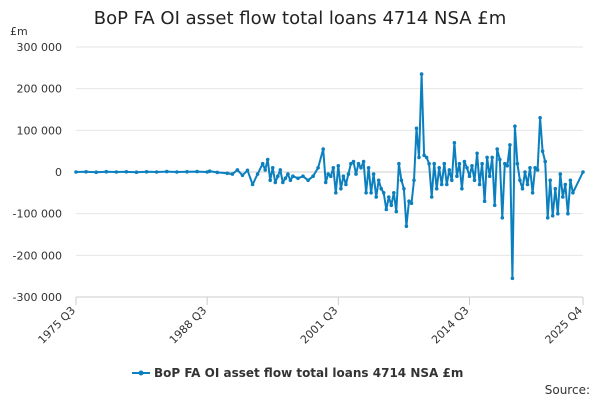 The image size is (600, 400). What do you see at coordinates (141, 373) in the screenshot?
I see `legend-swatch-marker` at bounding box center [141, 373].